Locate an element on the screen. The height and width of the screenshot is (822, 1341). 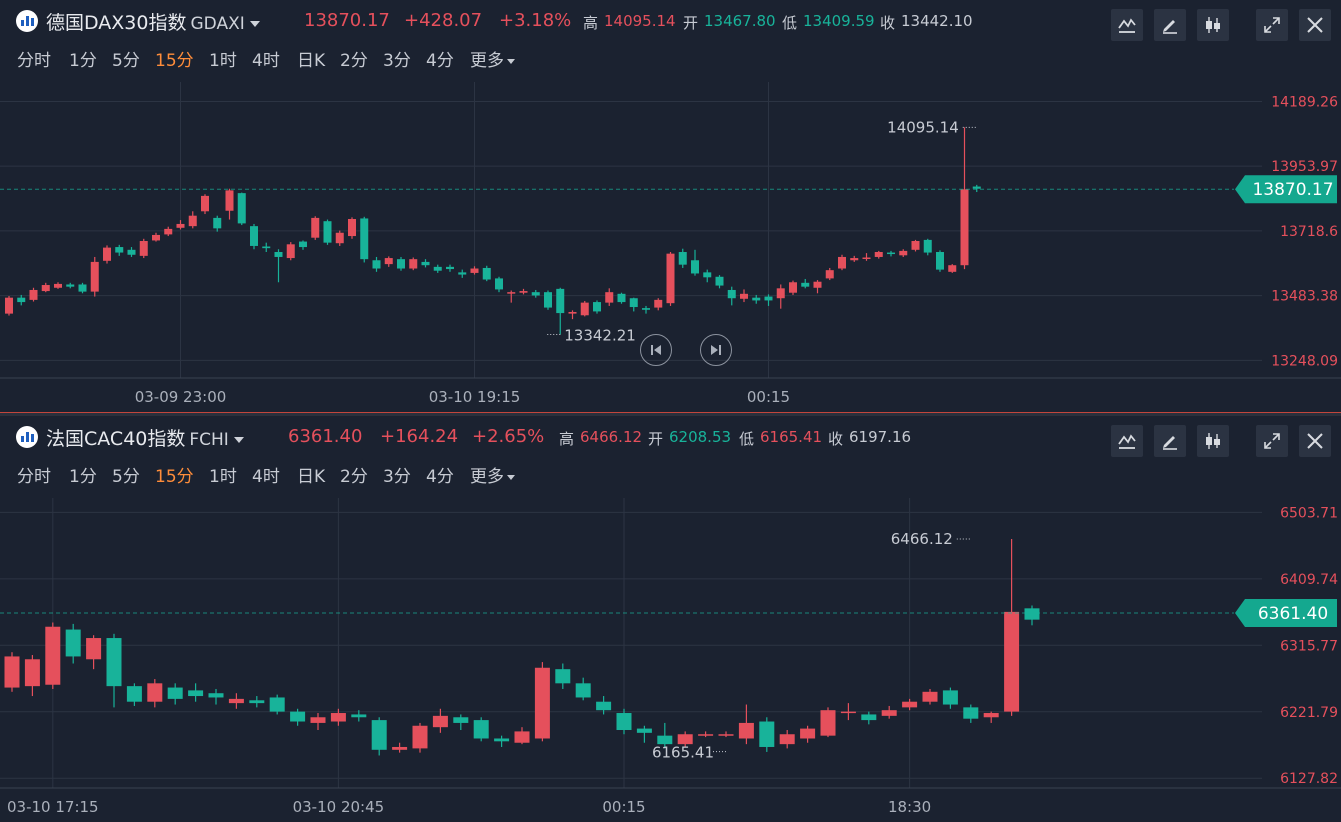
indicator-icon is located at coordinates (1127, 441).